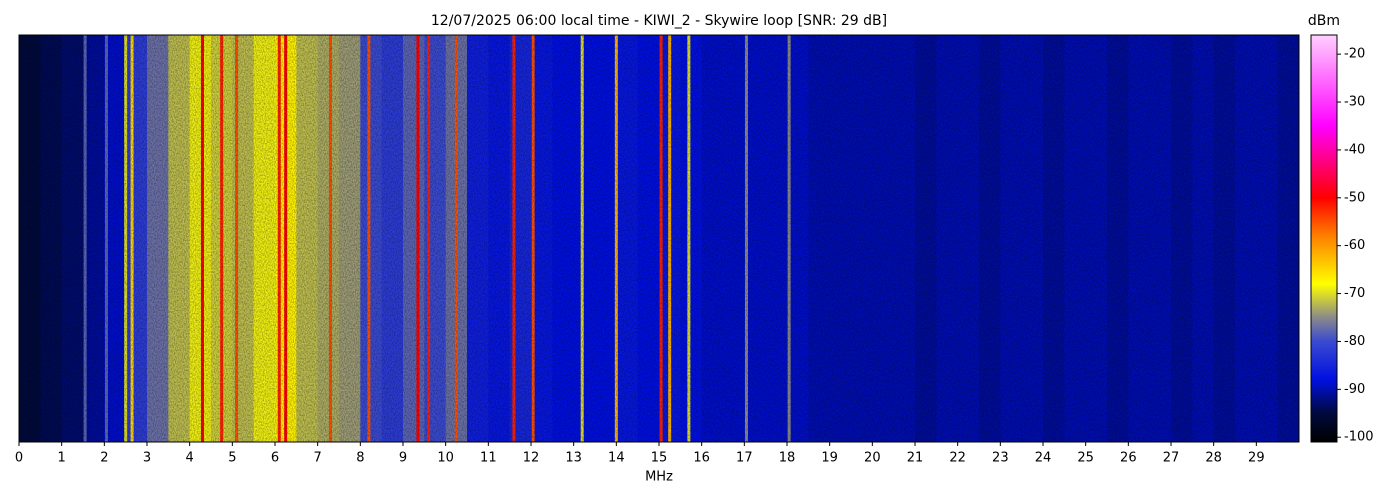 This screenshot has height=504, width=1400. Describe the element at coordinates (1213, 458) in the screenshot. I see `x-tick-label: 28` at that location.